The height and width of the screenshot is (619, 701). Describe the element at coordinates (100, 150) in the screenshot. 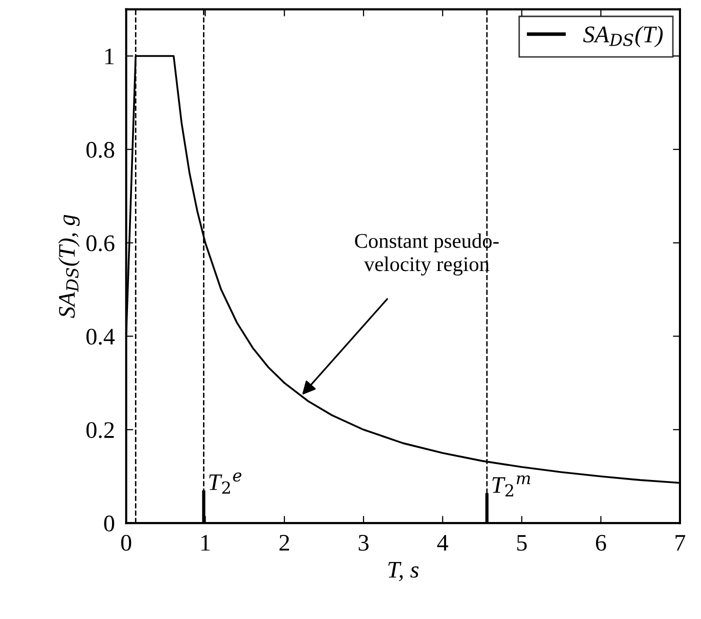

I see `y-tick-label: 0.8` at that location.